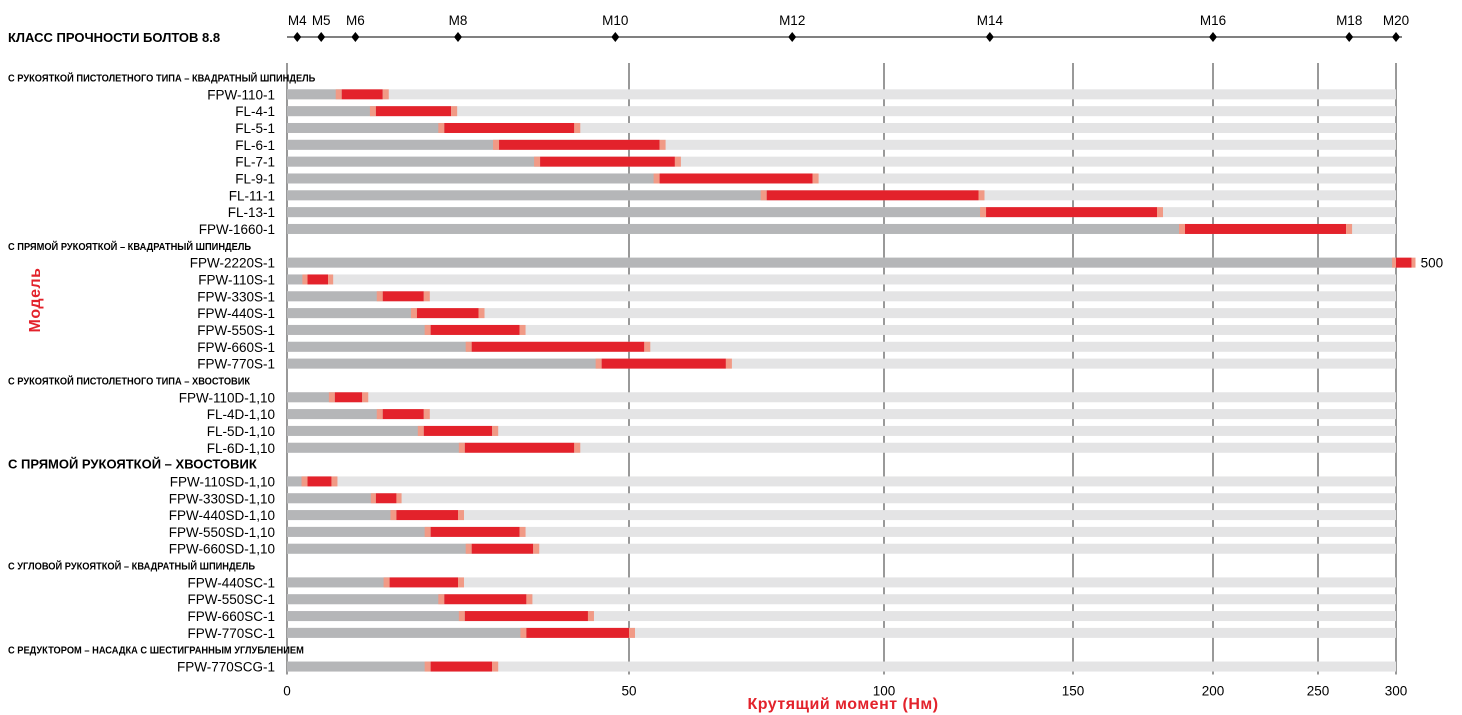 The height and width of the screenshot is (715, 1462). Describe the element at coordinates (132, 464) in the screenshot. I see `category-label: С ПРЯМОЙ РУКОЯТКОЙ – ХВОСТОВИК` at that location.